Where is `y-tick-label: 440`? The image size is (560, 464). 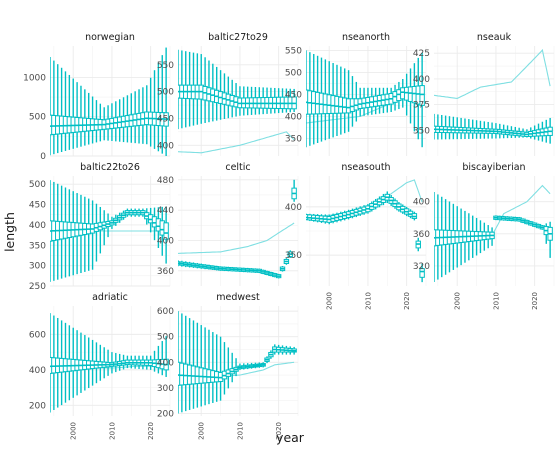 y-tick-label: 440 is located at coordinates (165, 211).